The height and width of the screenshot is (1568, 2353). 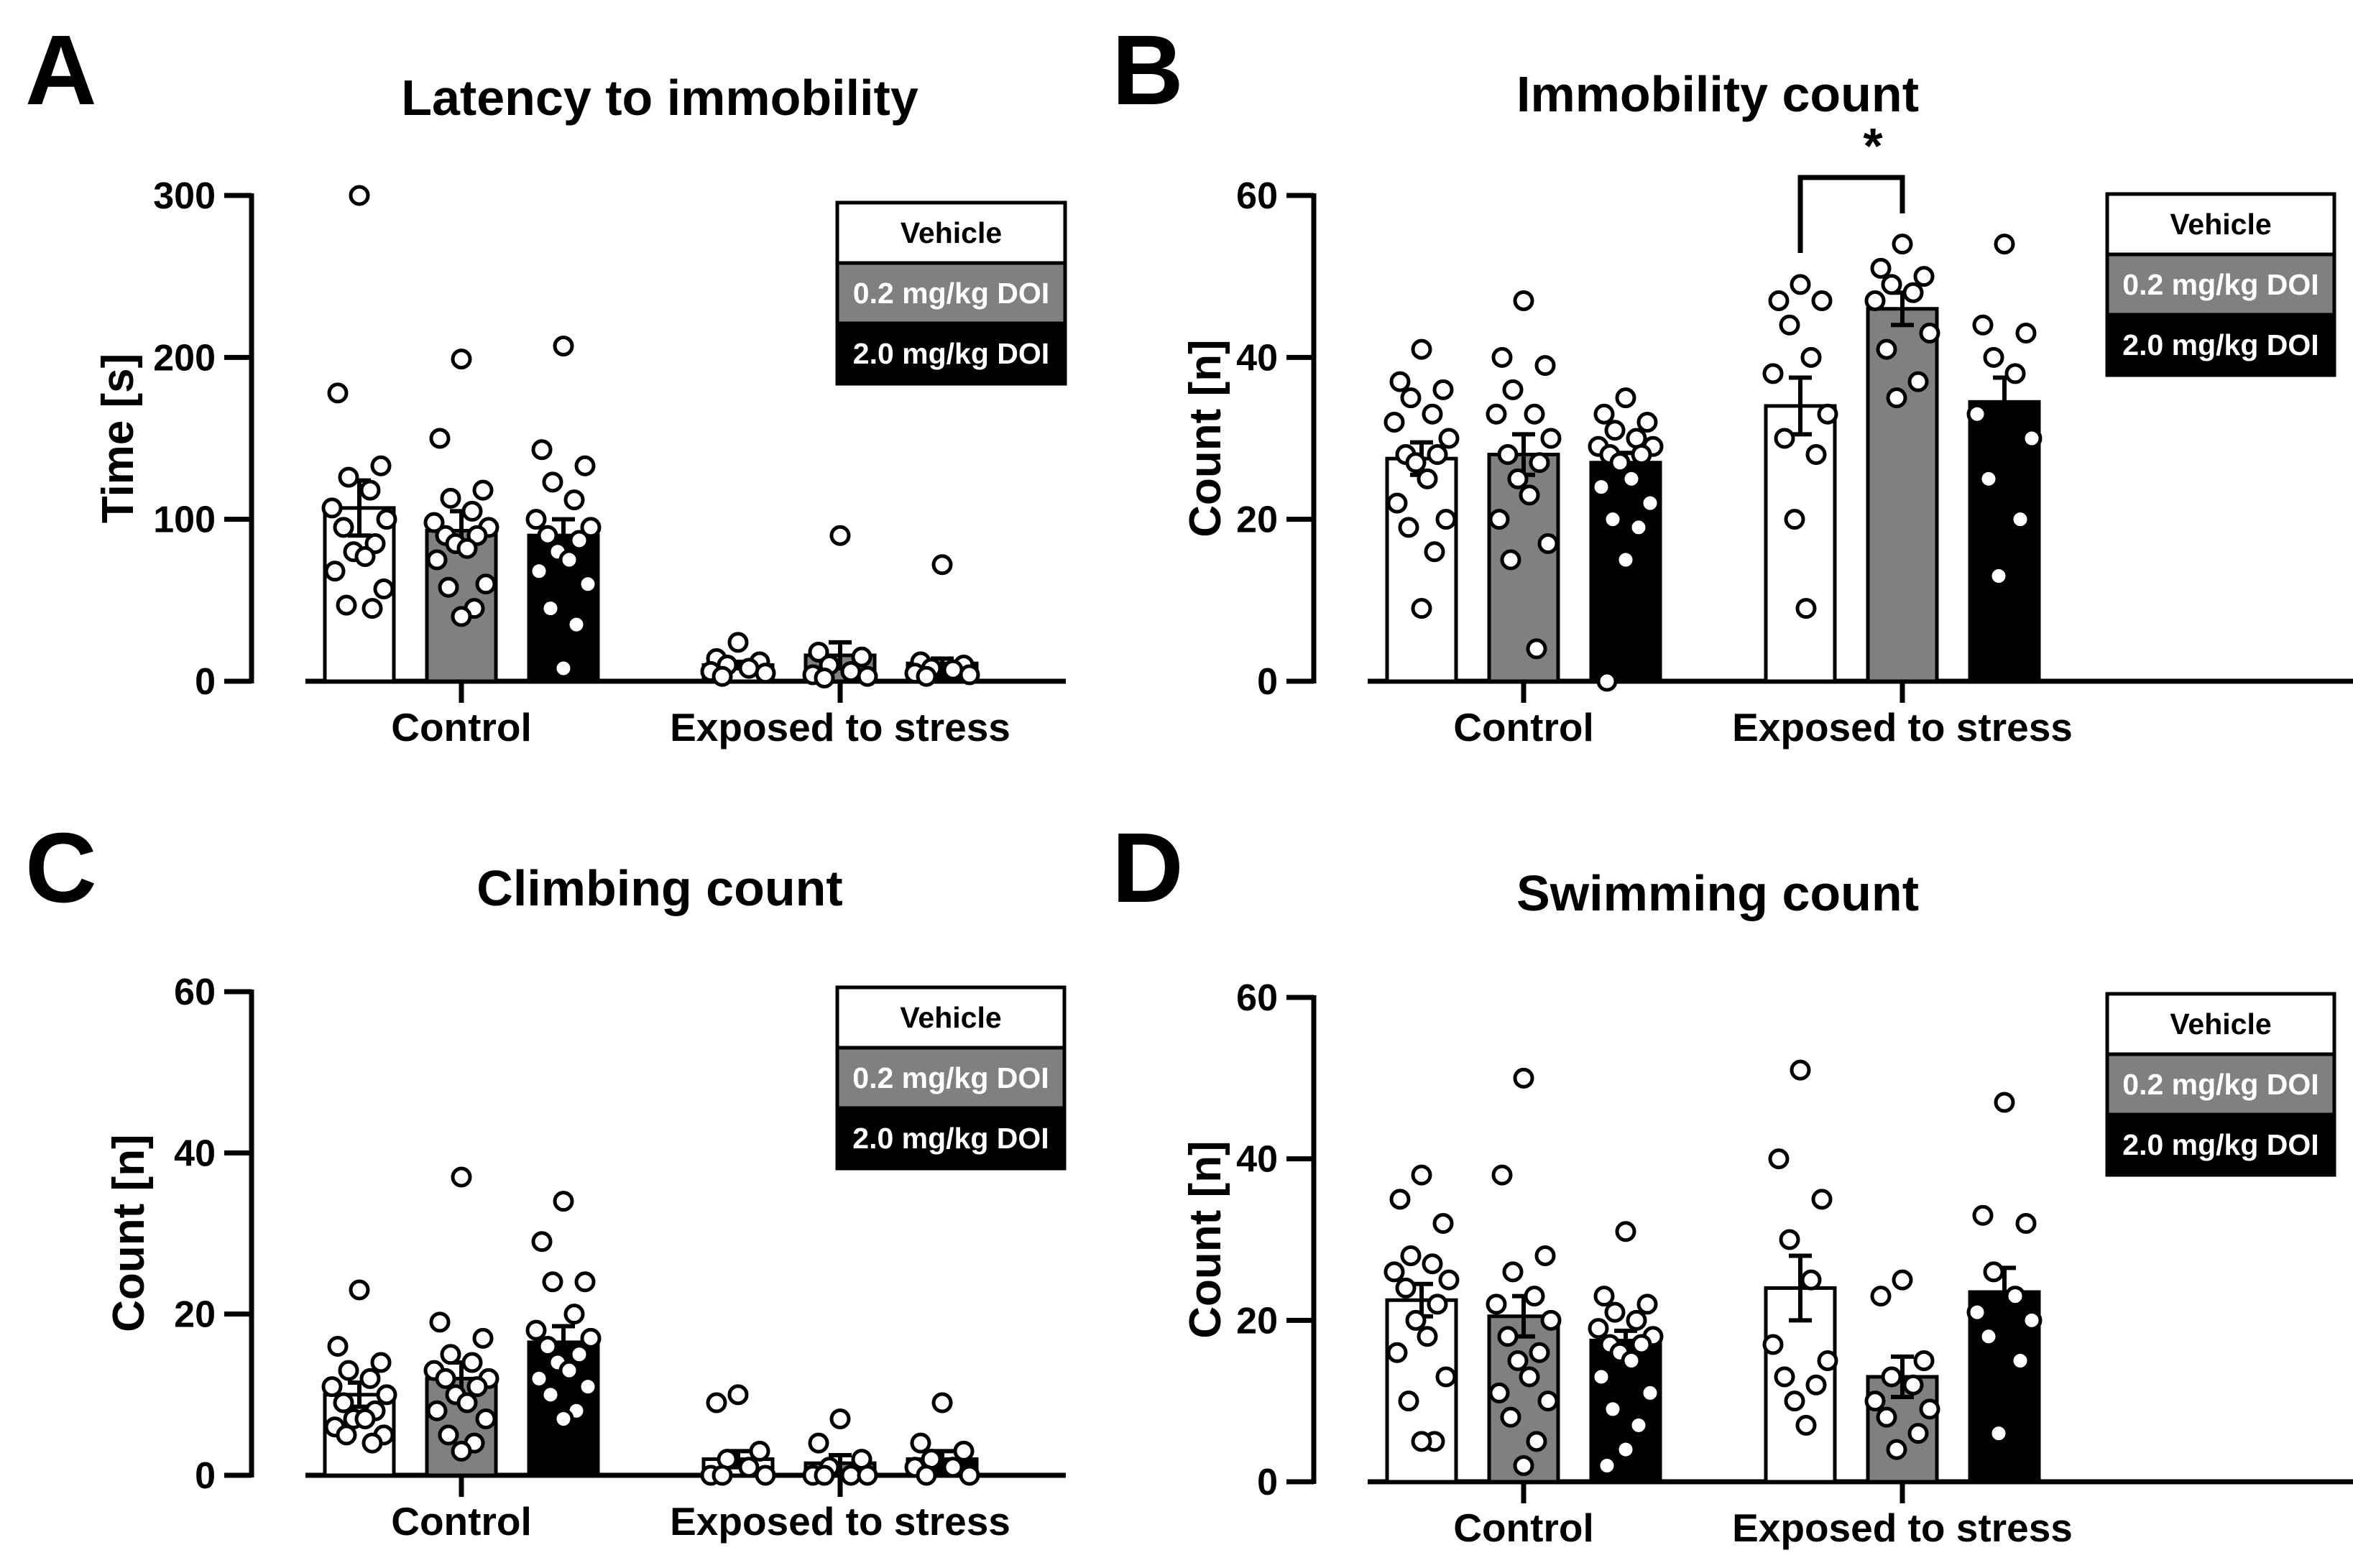 What do you see at coordinates (2220, 1084) in the screenshot?
I see `legend: Vehicle 0.2 mg/kg DOI 2.0 mg/kg DOI` at bounding box center [2220, 1084].